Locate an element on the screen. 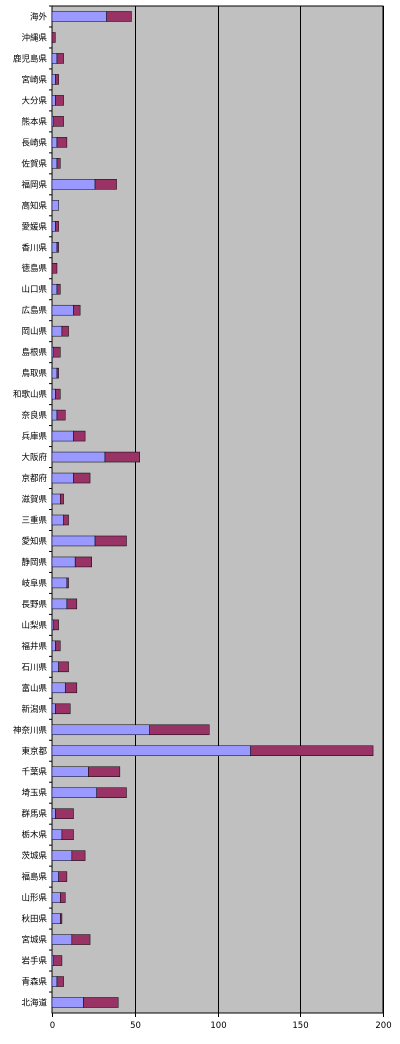 Image resolution: width=400 pixels, height=1044 pixels. x-tick-label: 200 is located at coordinates (383, 1026).